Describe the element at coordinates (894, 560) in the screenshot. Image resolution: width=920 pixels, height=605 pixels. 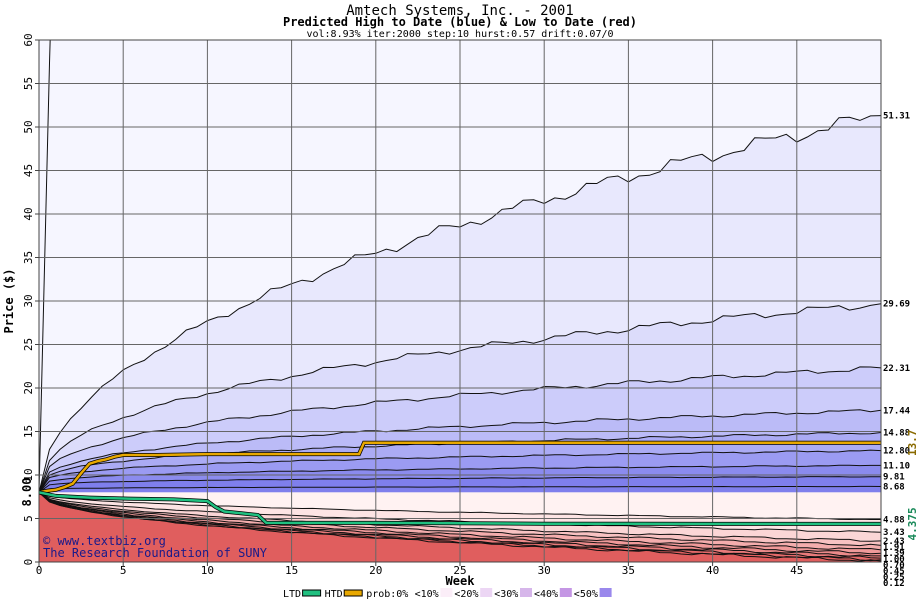
I see `low-level-label: 1.00` at that location.